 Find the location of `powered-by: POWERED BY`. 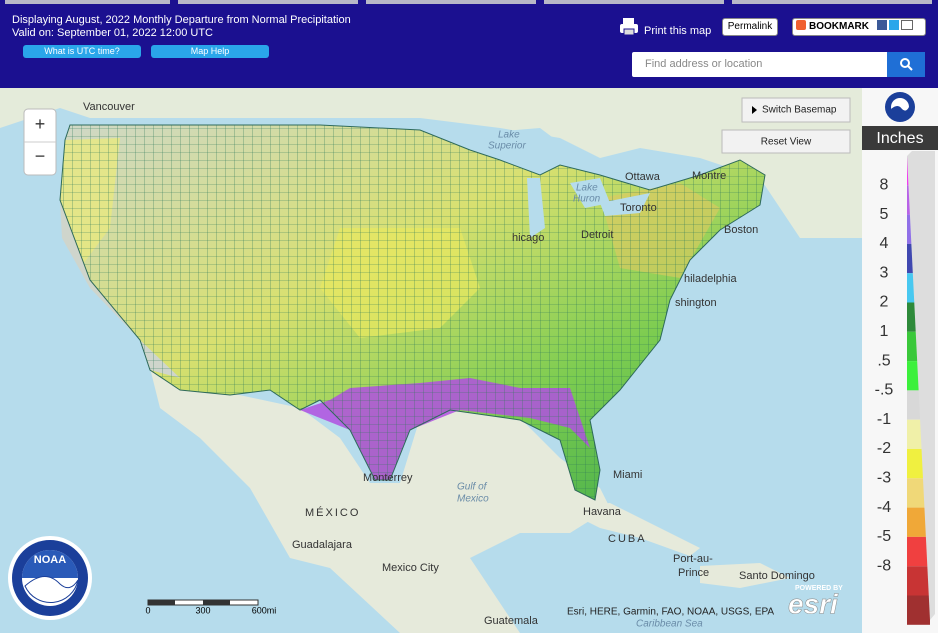

powered-by: POWERED BY is located at coordinates (819, 588).